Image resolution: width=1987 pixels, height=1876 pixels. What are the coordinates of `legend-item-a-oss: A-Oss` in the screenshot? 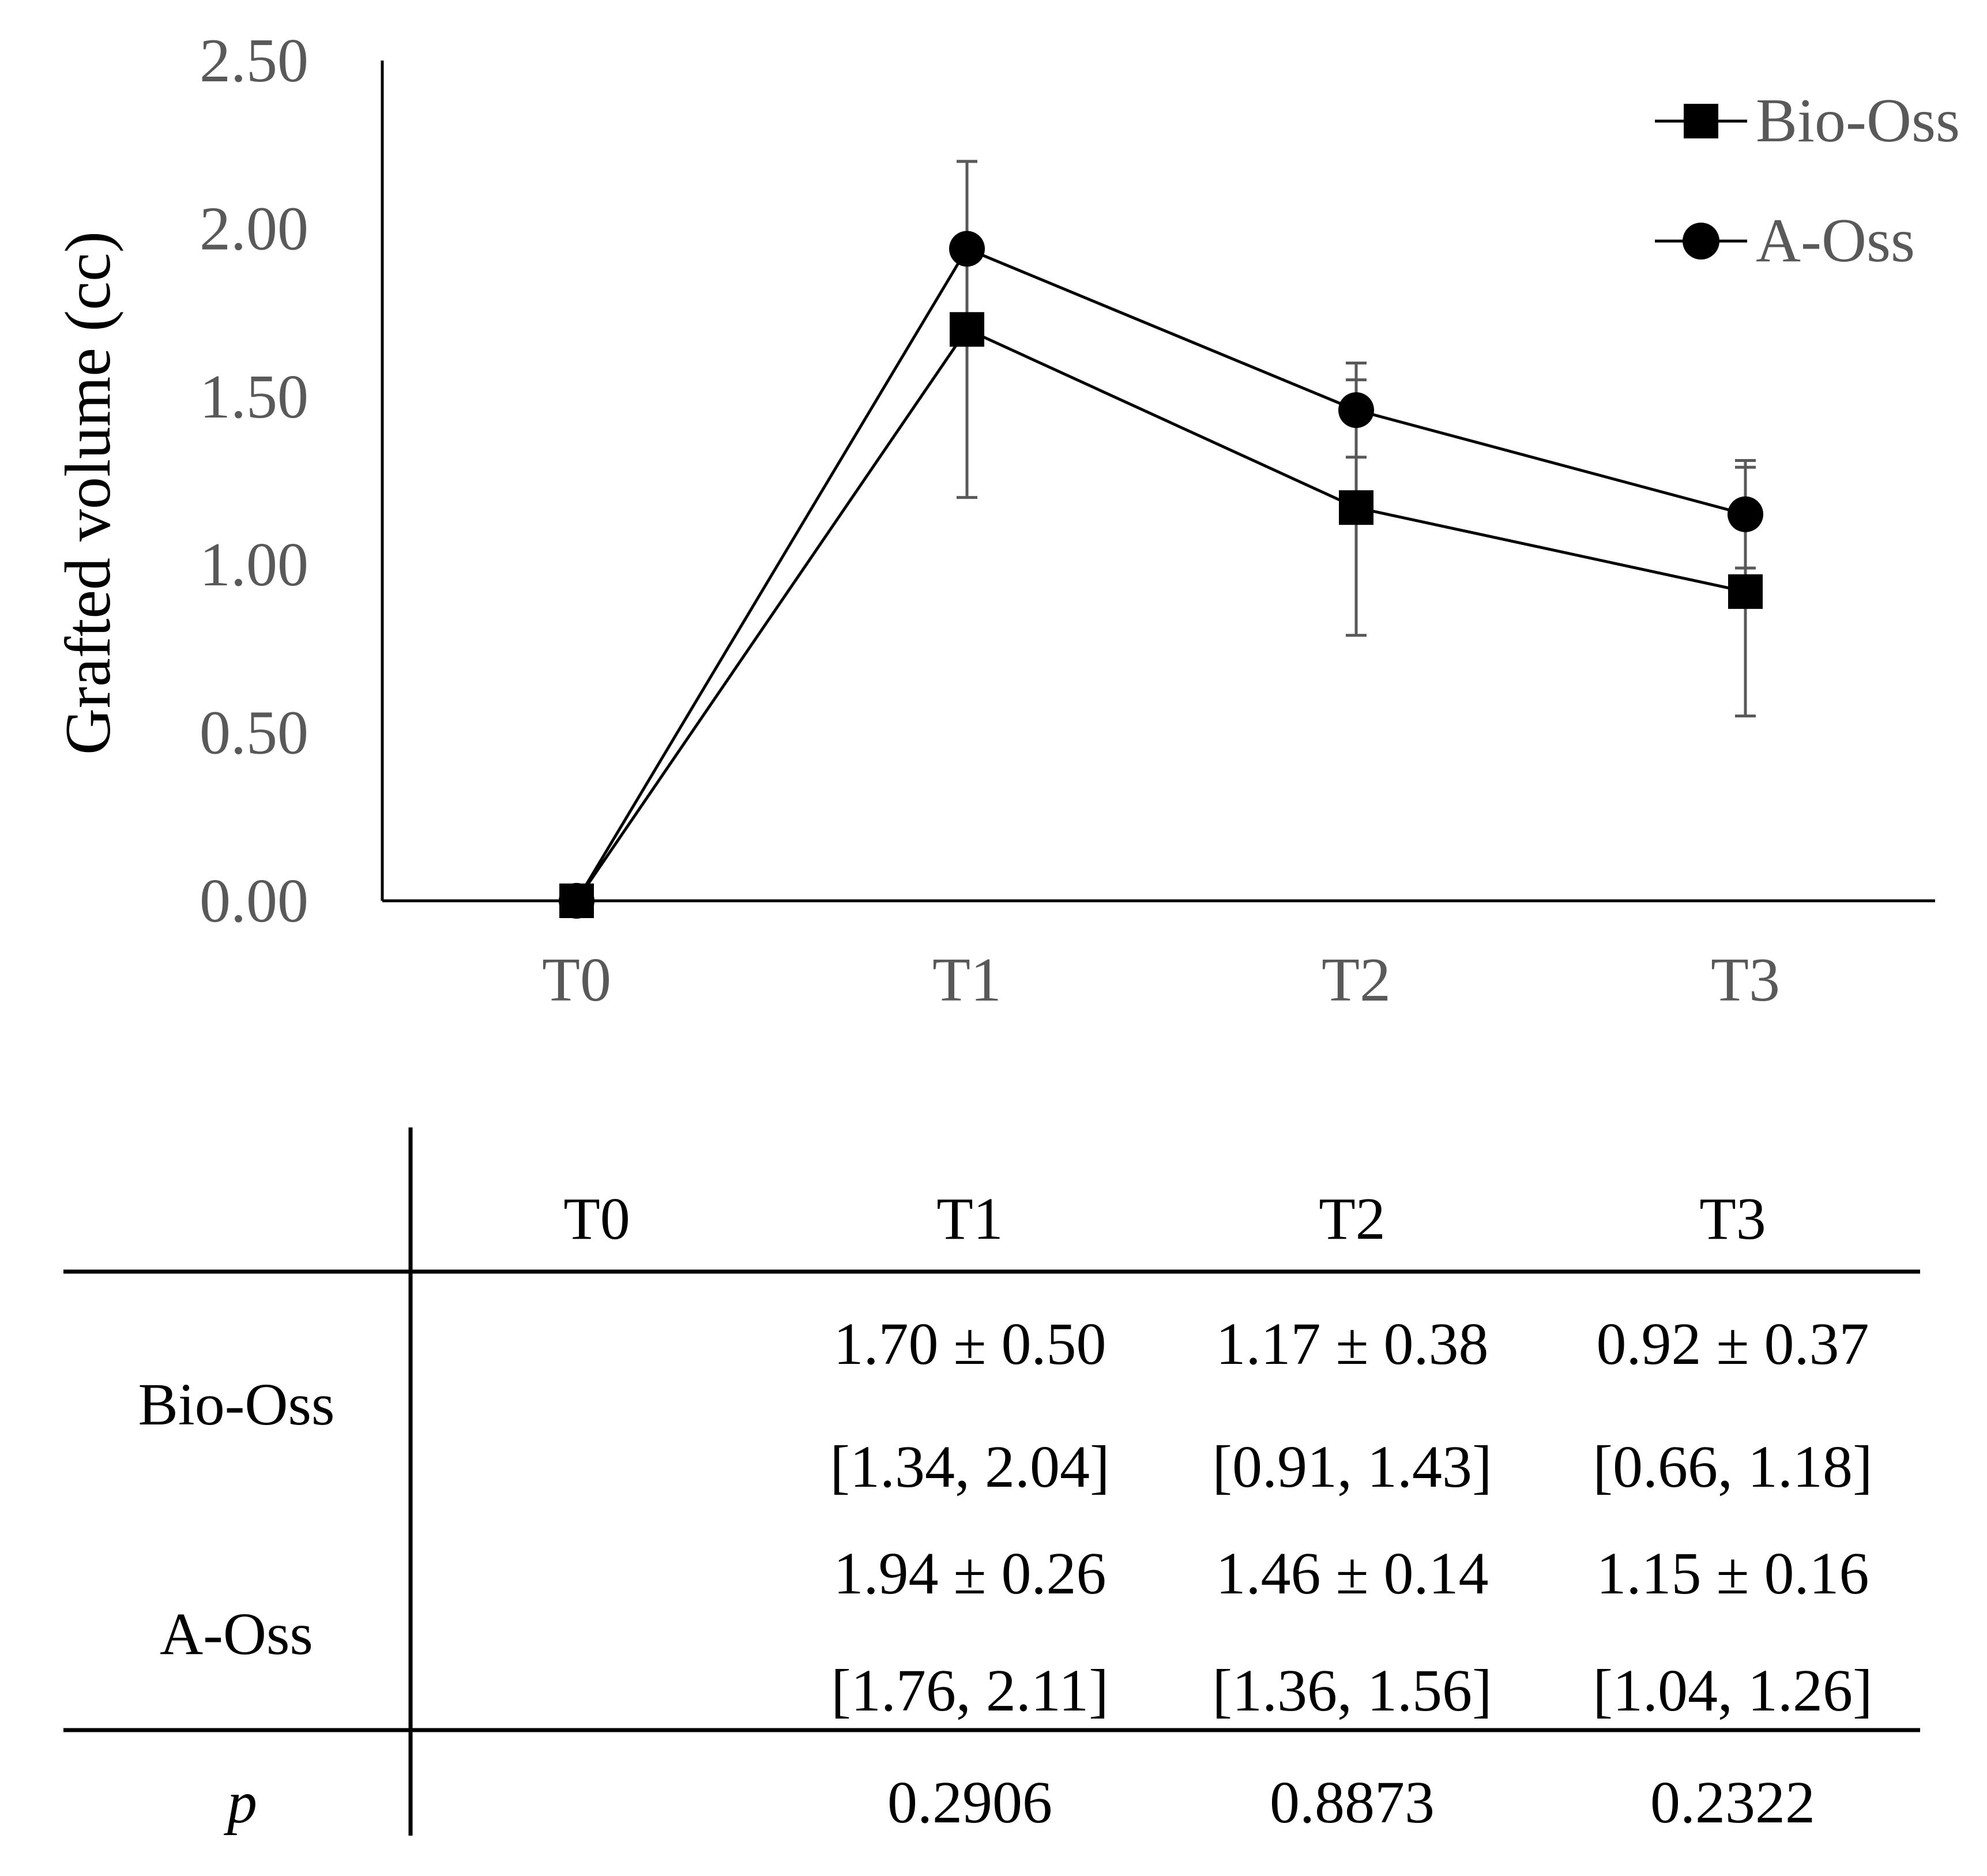 It's located at (1785, 240).